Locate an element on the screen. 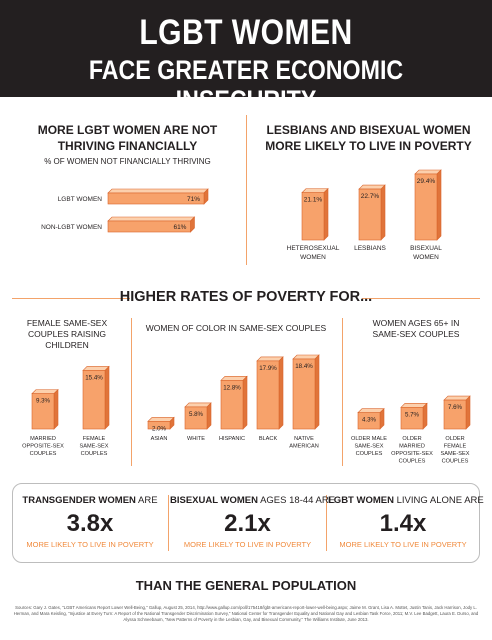 This screenshot has width=492, height=640. middle-rule-right is located at coordinates (421, 298).